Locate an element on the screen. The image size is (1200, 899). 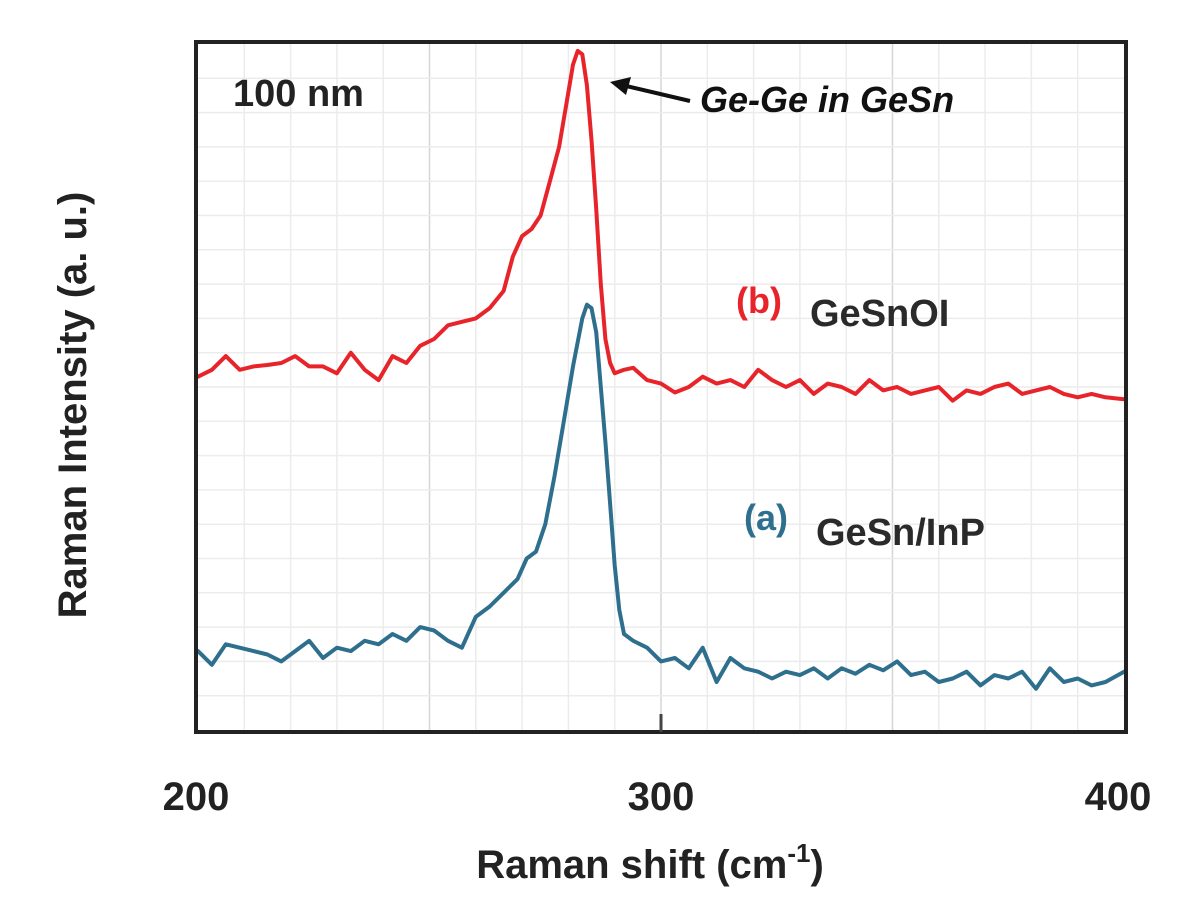
x-axis-title-main: Raman shift (cm is located at coordinates (631, 865).